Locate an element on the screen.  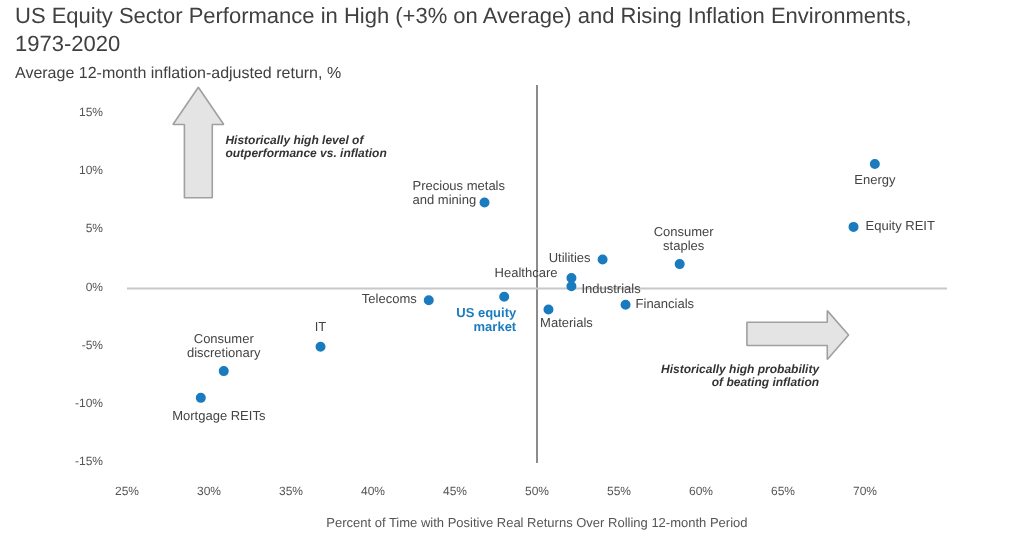
chart-title: US Equity Sector Performance in High (+3% on Average) and Rising Inflation Environments, 1973-2020 is located at coordinates (463, 31).